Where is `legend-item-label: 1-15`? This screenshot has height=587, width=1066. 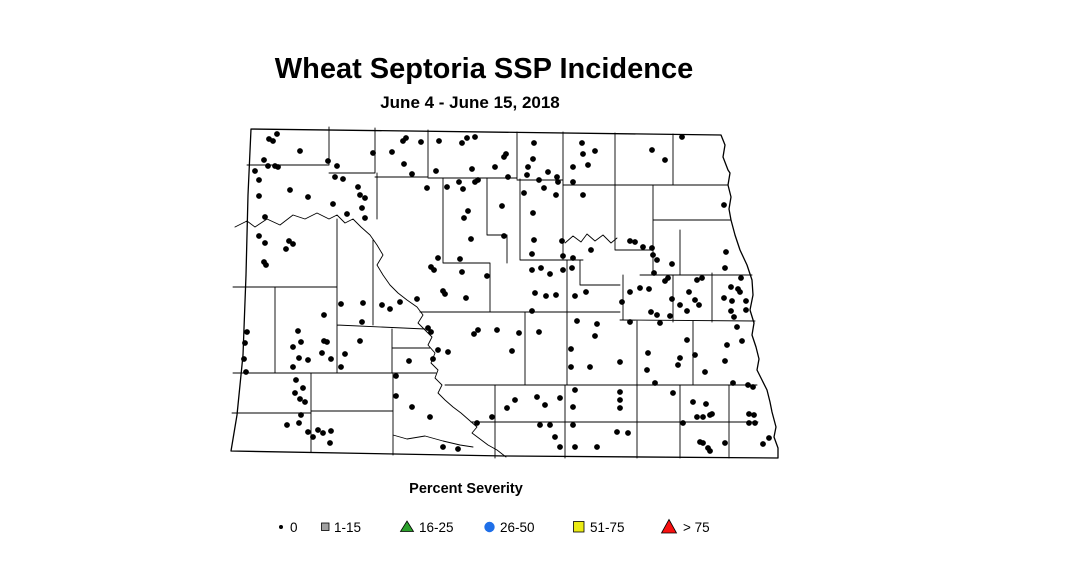
legend-item-label: 1-15 is located at coordinates (347, 527).